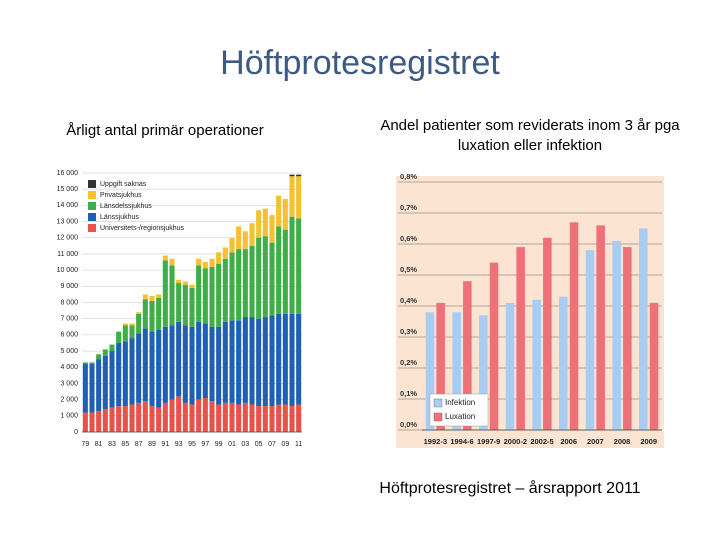  What do you see at coordinates (408, 269) in the screenshot?
I see `y-tick-label: 0,5%` at bounding box center [408, 269].